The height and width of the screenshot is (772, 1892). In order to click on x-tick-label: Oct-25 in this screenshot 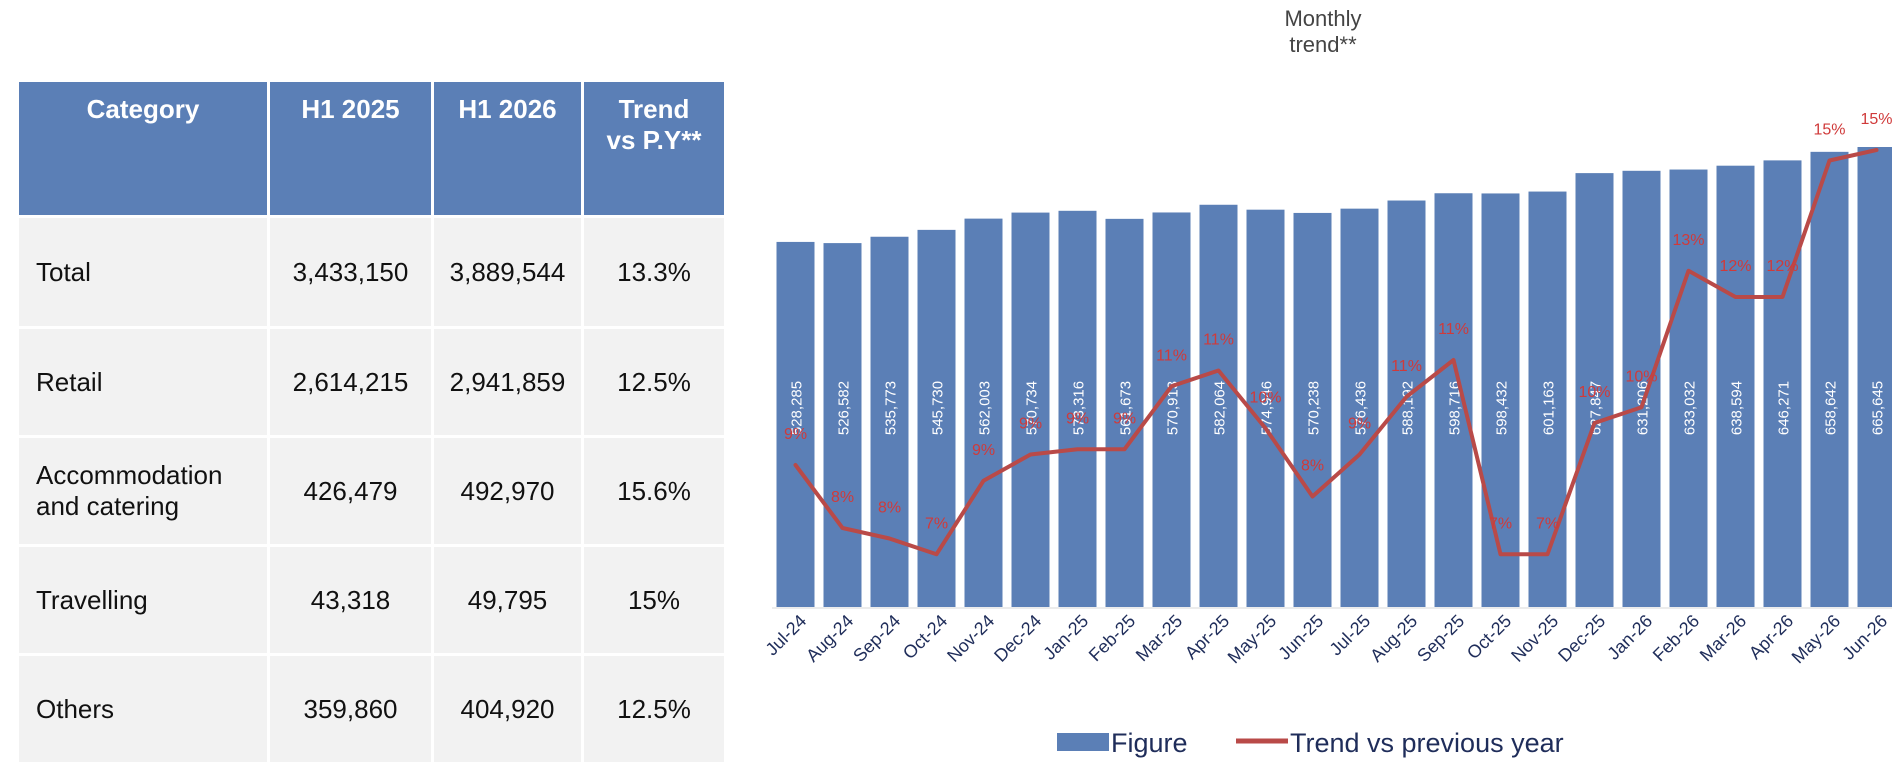, I will do `click(1489, 637)`.